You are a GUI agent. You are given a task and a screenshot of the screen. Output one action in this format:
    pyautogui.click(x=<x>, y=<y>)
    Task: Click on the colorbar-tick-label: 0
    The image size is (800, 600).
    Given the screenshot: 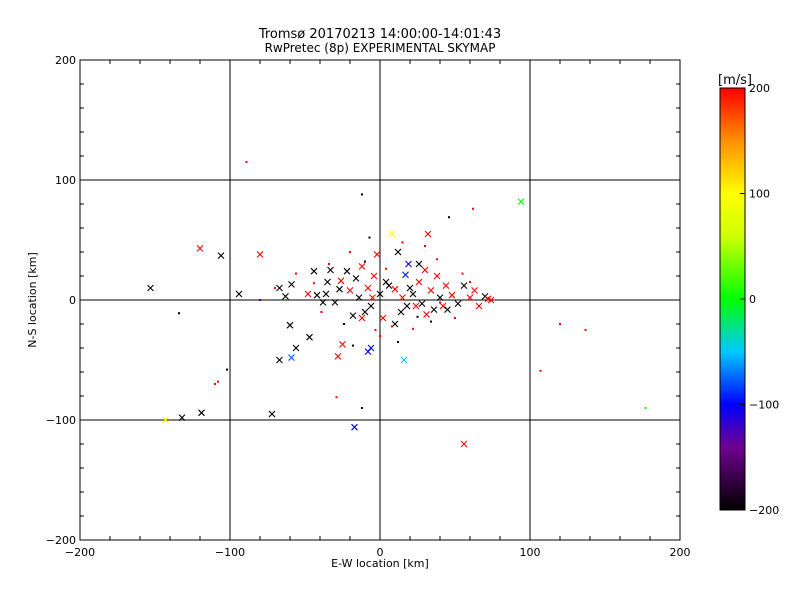 What is the action you would take?
    pyautogui.click(x=752, y=299)
    